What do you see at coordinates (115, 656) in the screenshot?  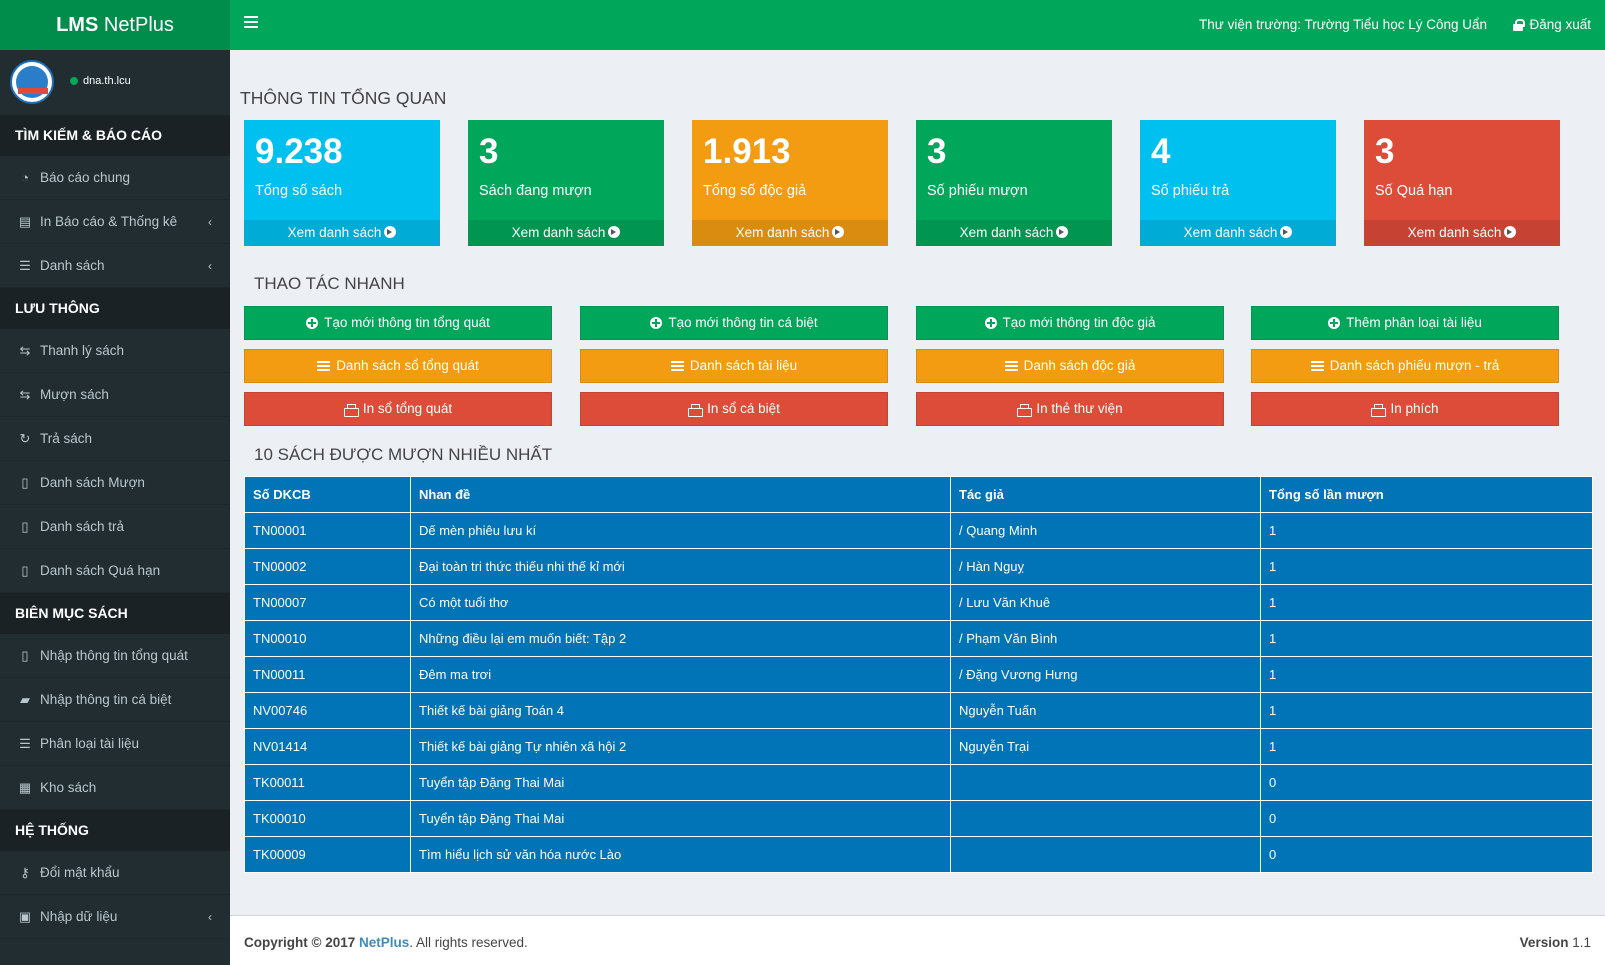 I see `sidebar-item-general-info: ▯ Nhập thông tin tổng quát` at bounding box center [115, 656].